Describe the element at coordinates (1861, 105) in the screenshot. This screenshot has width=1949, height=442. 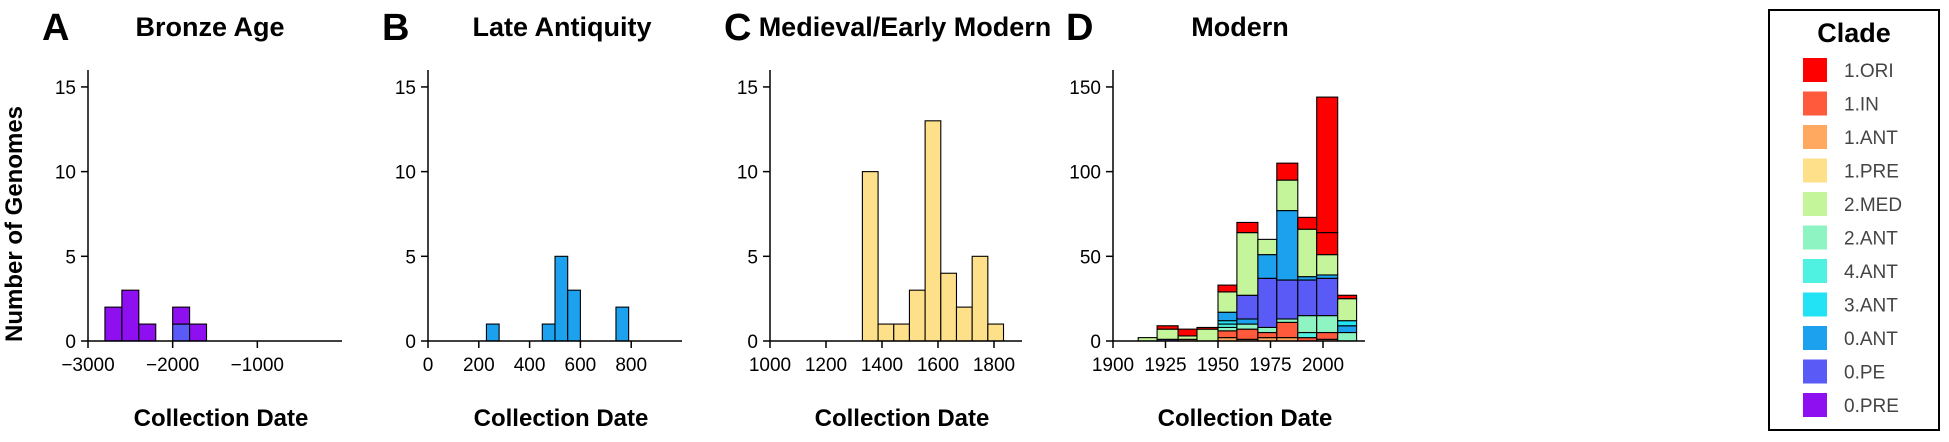
I see `legend-label-1: 1.IN` at that location.